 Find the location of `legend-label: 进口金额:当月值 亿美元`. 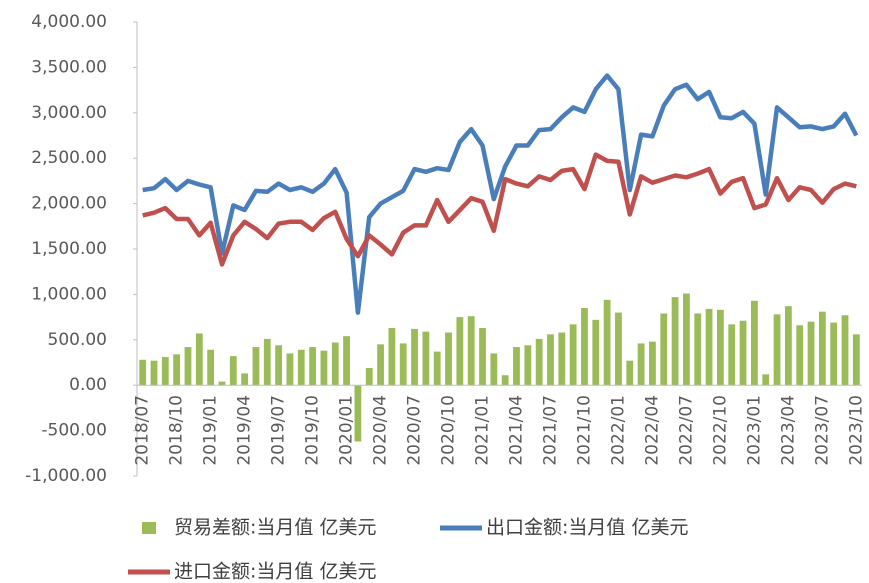

legend-label: 进口金额:当月值 亿美元 is located at coordinates (275, 572).